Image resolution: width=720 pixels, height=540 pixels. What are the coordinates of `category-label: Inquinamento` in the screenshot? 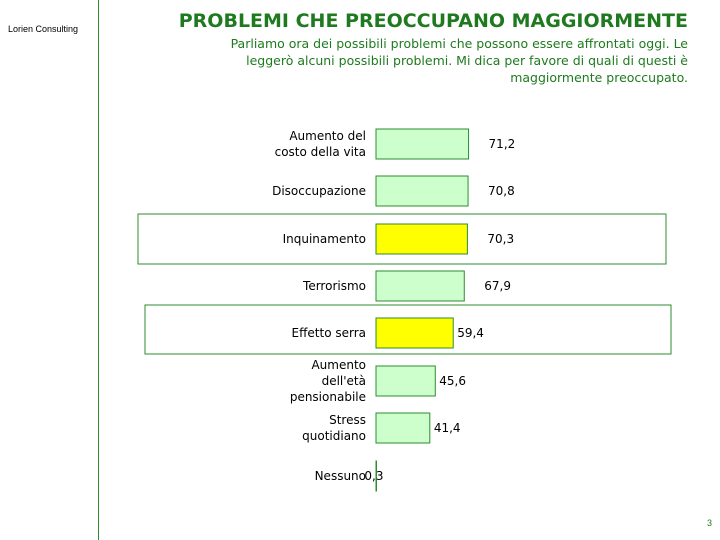 It's located at (324, 239).